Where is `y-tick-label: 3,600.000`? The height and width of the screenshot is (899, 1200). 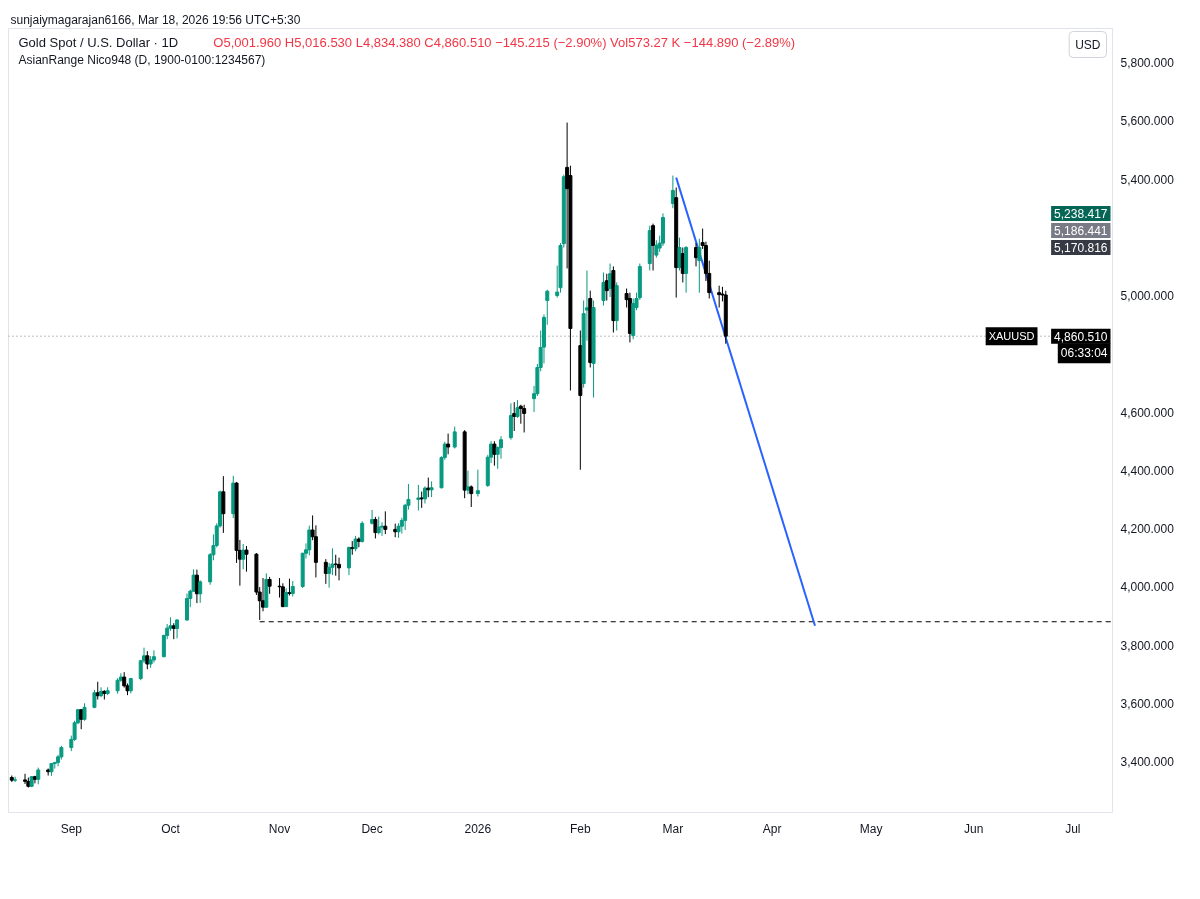 y-tick-label: 3,600.000 is located at coordinates (1147, 703).